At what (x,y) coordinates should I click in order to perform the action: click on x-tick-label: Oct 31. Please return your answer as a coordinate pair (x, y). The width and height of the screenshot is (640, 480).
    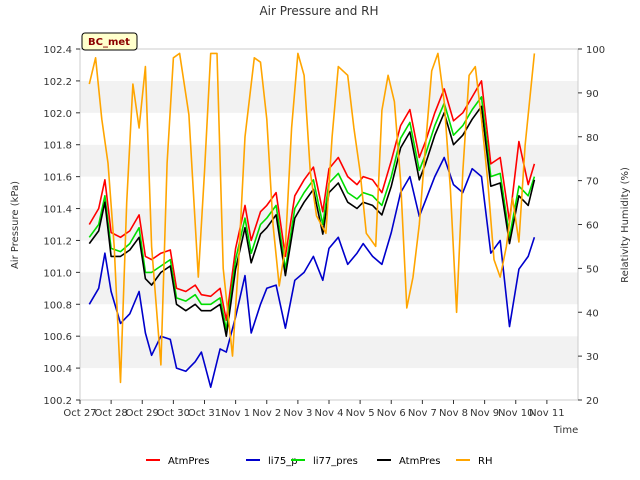
    Looking at the image, I should click on (204, 413).